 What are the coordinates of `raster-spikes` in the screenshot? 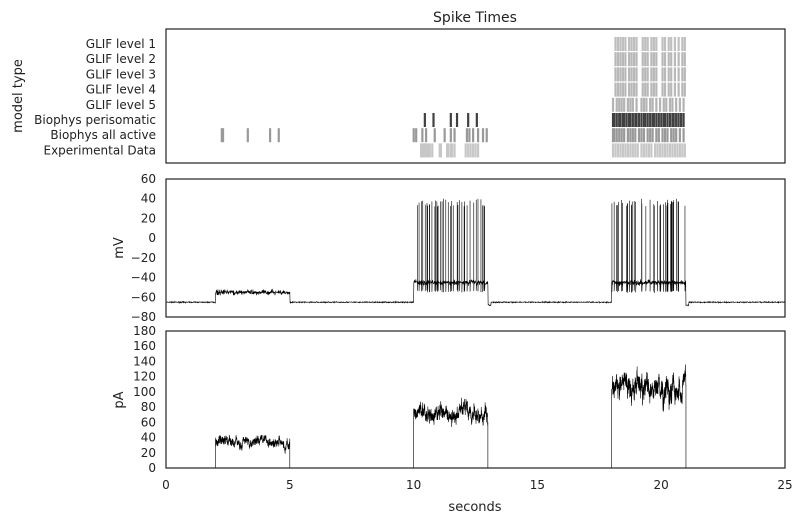 It's located at (453, 97).